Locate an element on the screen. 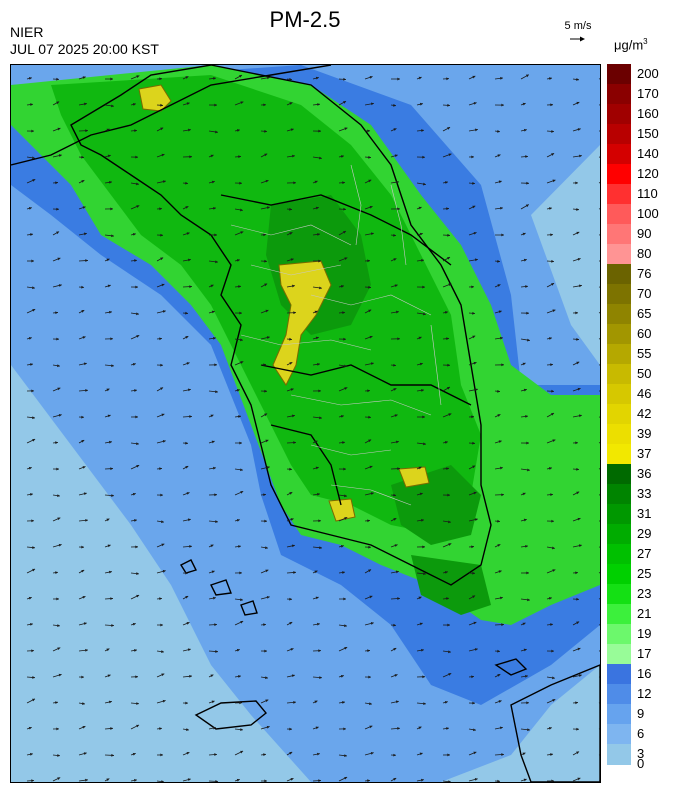 Image resolution: width=673 pixels, height=795 pixels. legend-label: 23 is located at coordinates (644, 593).